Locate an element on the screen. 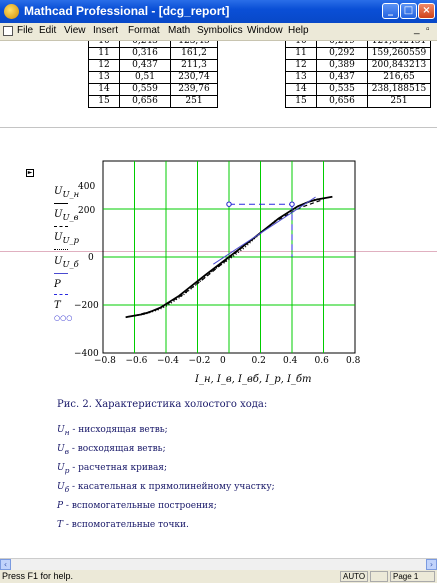  ytick-m400: −400 is located at coordinates (86, 354).